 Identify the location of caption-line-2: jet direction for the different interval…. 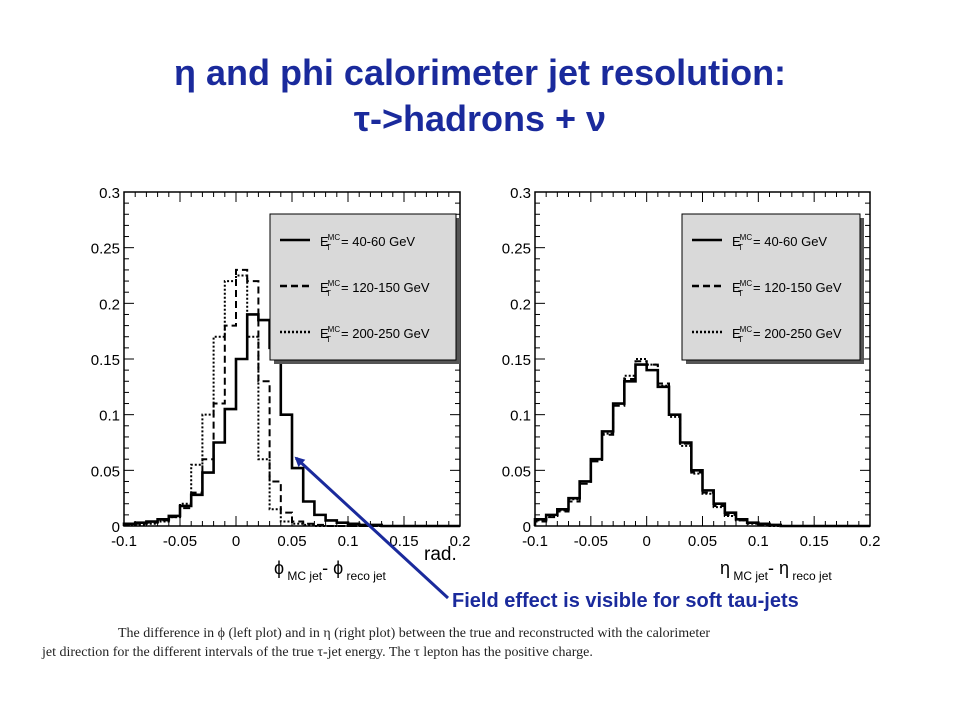
(317, 652).